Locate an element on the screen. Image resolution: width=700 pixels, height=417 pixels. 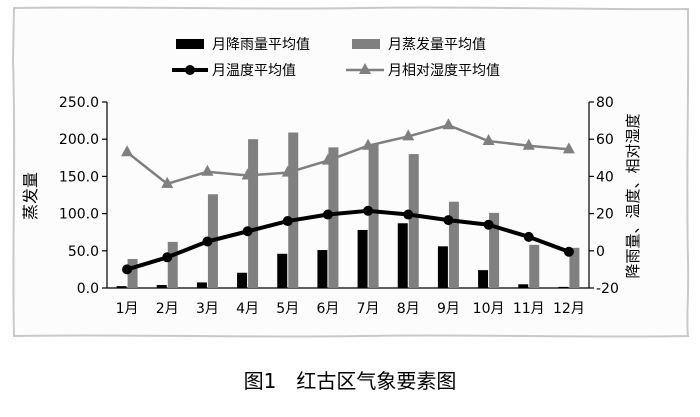
legend-marker-humidity is located at coordinates (365, 68).